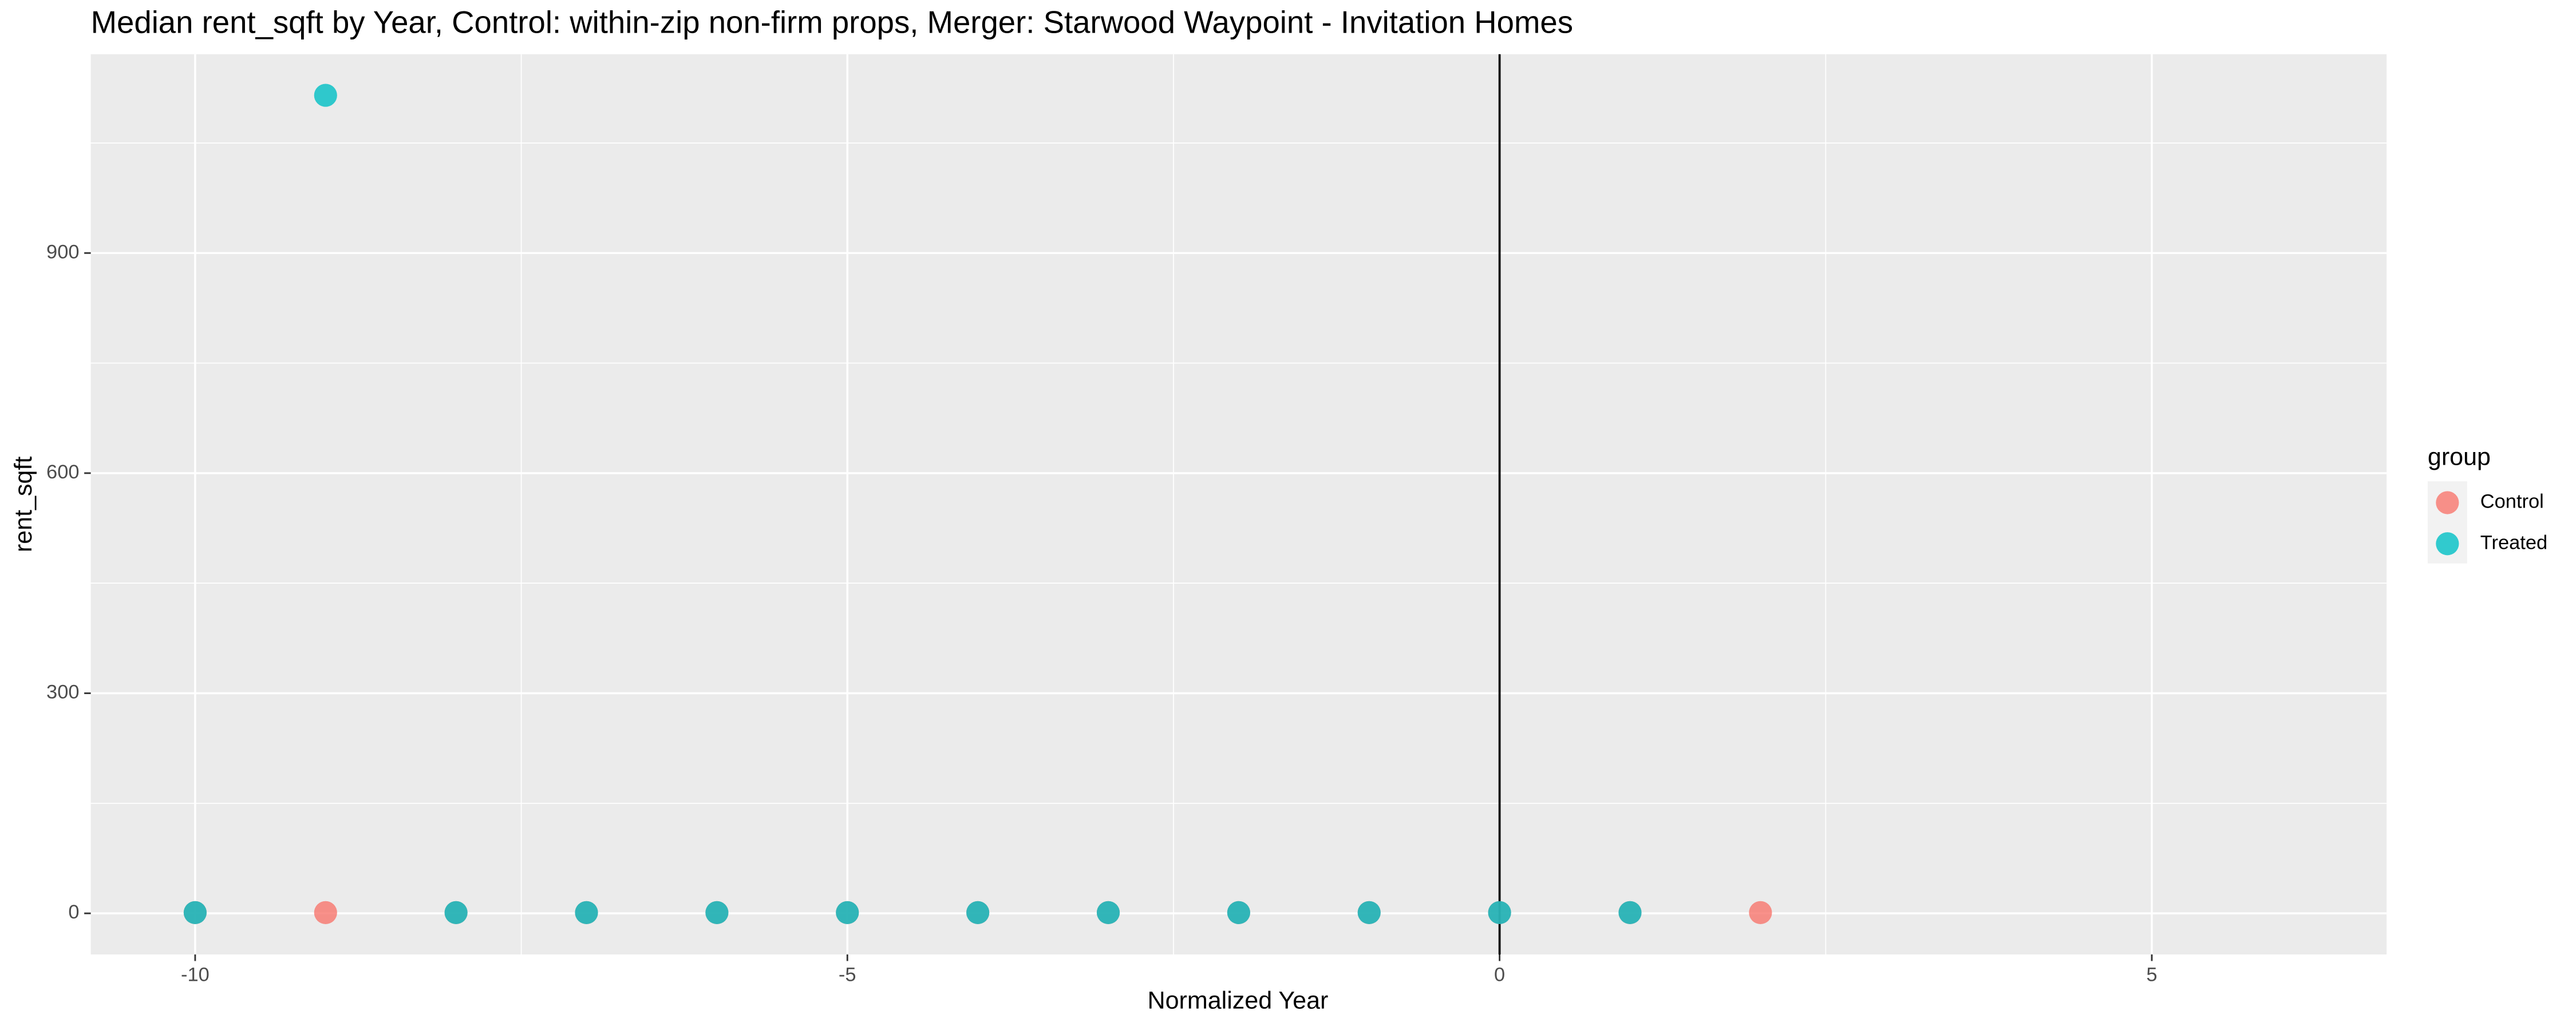 This screenshot has height=1030, width=2576. I want to click on legend-label: Control, so click(2512, 502).